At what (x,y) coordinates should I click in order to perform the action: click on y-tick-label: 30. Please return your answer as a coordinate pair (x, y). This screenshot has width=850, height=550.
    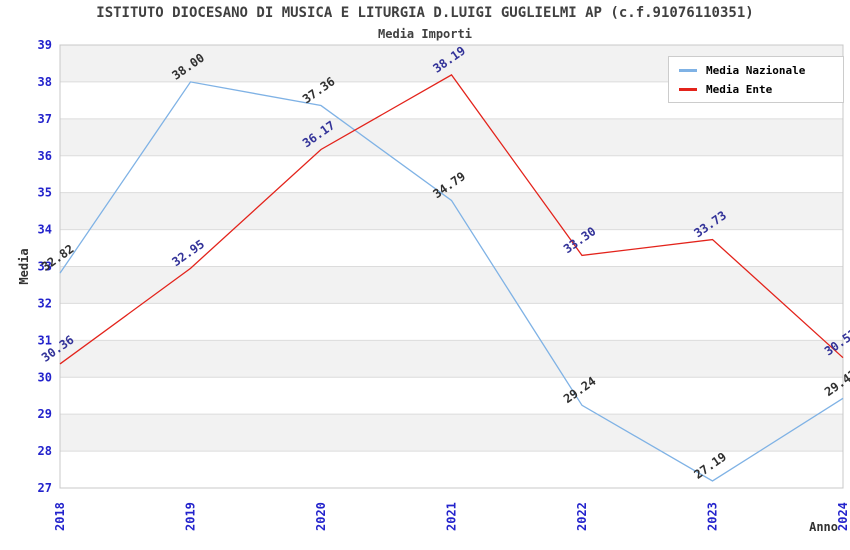
    Looking at the image, I should click on (45, 377).